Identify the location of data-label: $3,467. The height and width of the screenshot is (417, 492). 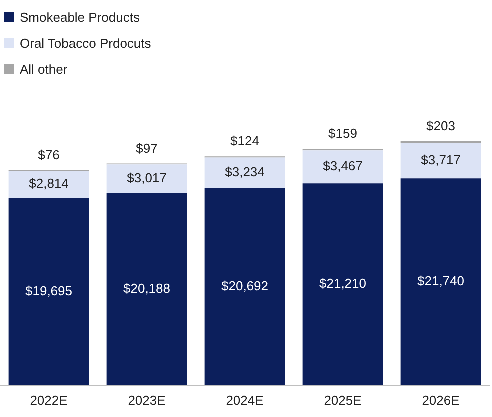
(343, 166).